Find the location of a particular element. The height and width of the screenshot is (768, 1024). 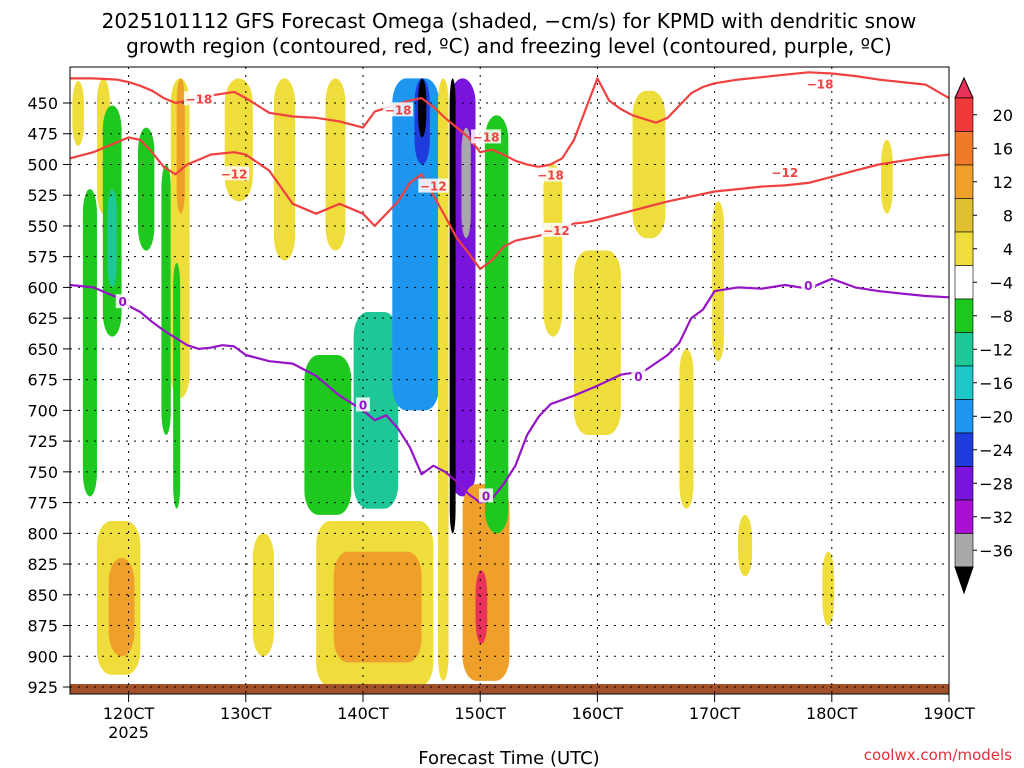

x-tick-label-140CT: 140CT is located at coordinates (363, 713).